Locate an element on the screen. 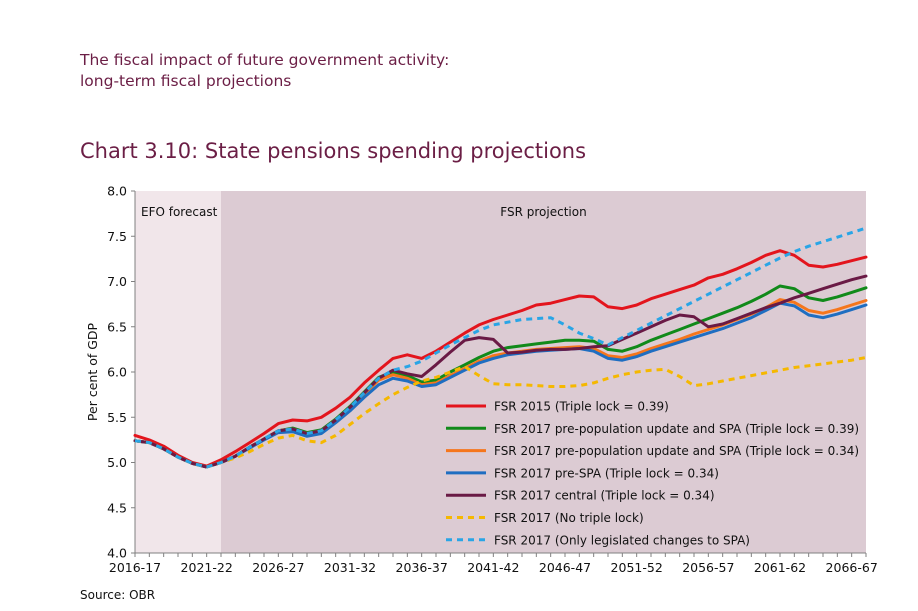  region-label: FSR projection is located at coordinates (543, 212).